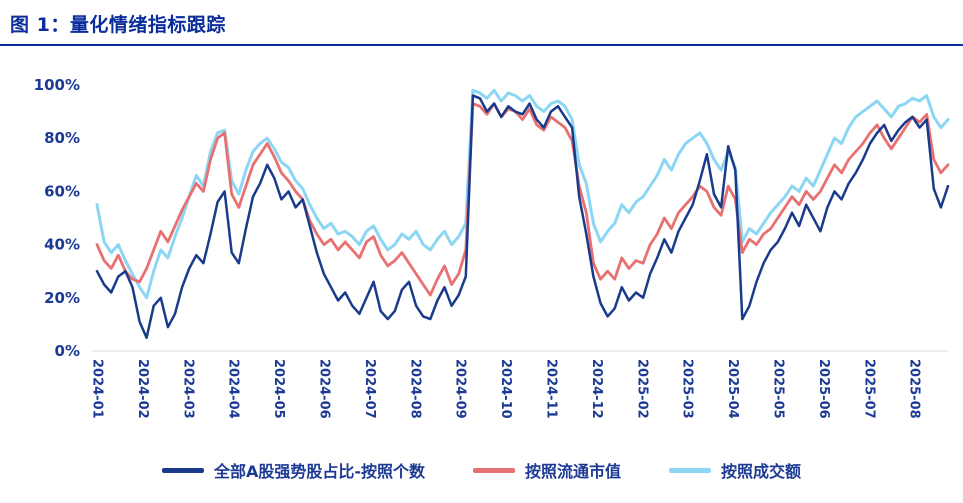  I want to click on x-axis-tick-label: 2024-02, so click(142, 389).